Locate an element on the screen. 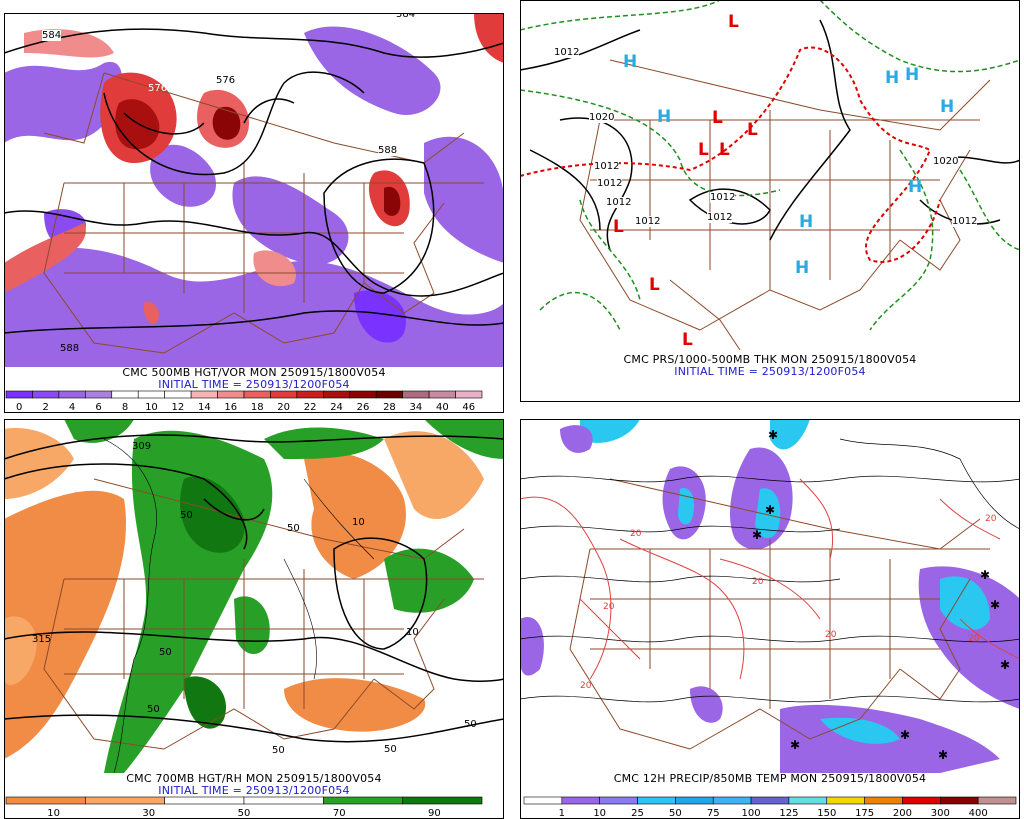 The width and height of the screenshot is (1024, 819). scale-label: 24 is located at coordinates (336, 407).